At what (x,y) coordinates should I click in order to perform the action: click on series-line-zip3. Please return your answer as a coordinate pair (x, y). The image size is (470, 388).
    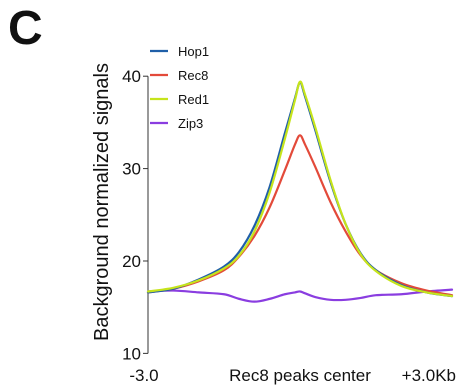
    Looking at the image, I should click on (300, 295).